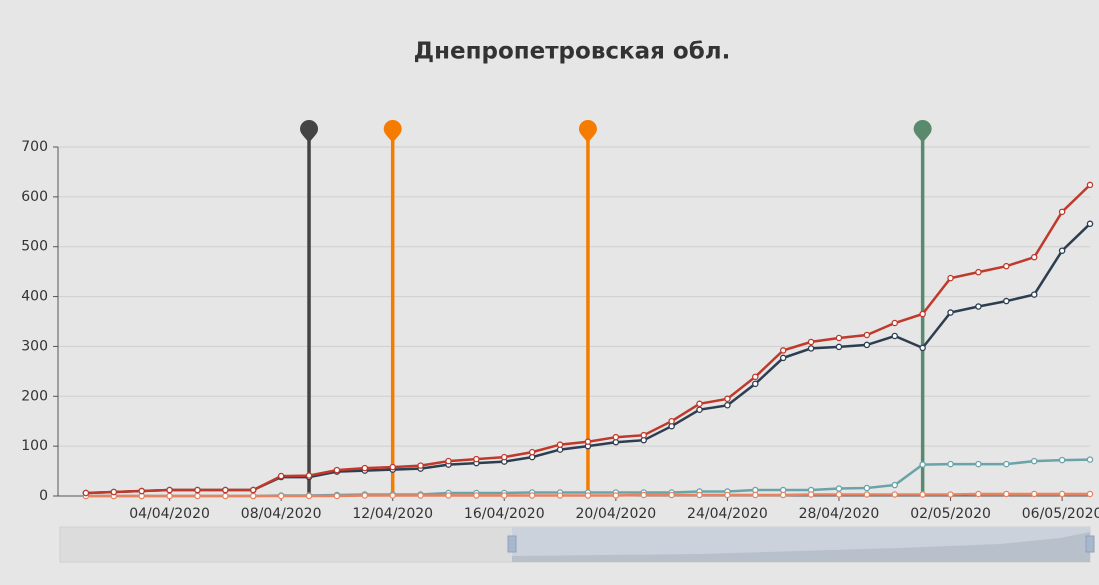 The height and width of the screenshot is (585, 1099). Describe the element at coordinates (572, 52) in the screenshot. I see `chart-title: Днепропетровская обл.` at that location.